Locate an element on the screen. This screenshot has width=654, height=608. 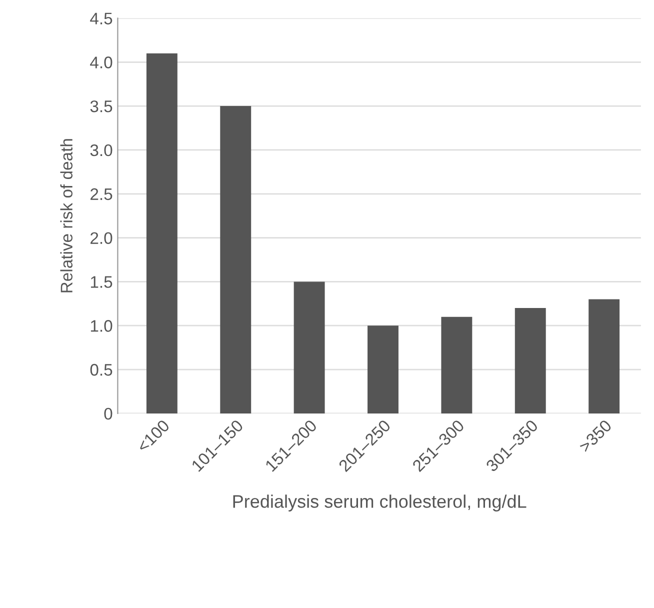
y-tick-label: 1.5 is located at coordinates (101, 282).